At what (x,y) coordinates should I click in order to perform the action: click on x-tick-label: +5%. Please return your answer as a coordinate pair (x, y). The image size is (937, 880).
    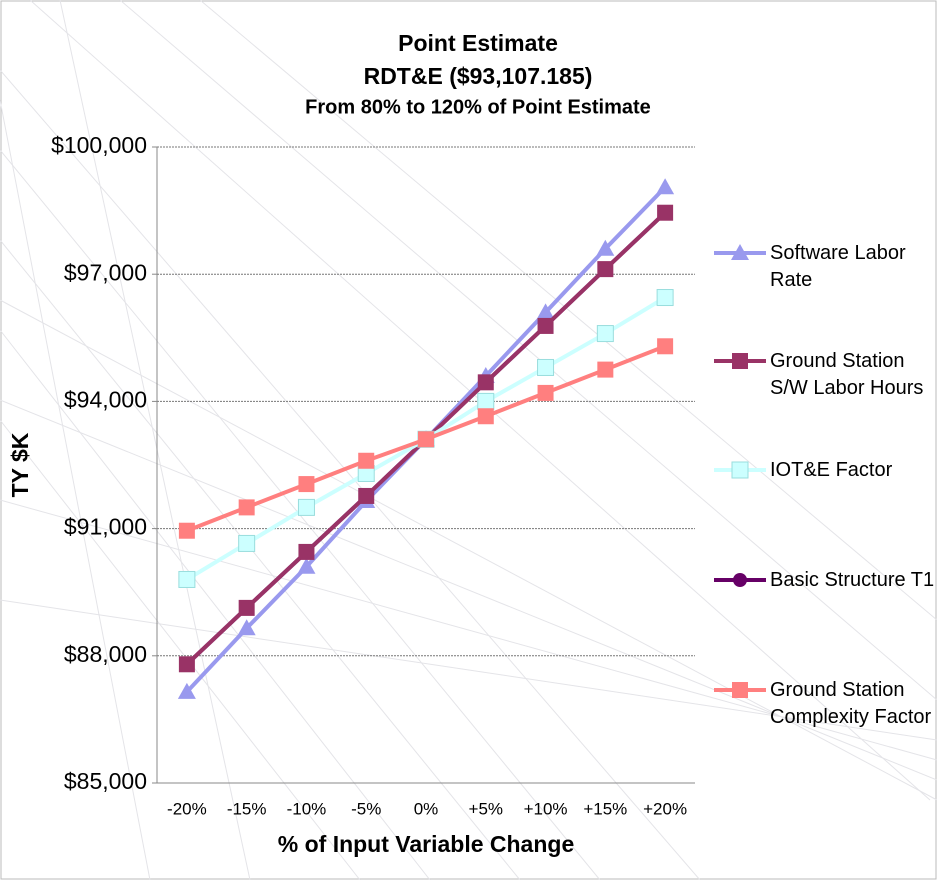
    Looking at the image, I should click on (486, 808).